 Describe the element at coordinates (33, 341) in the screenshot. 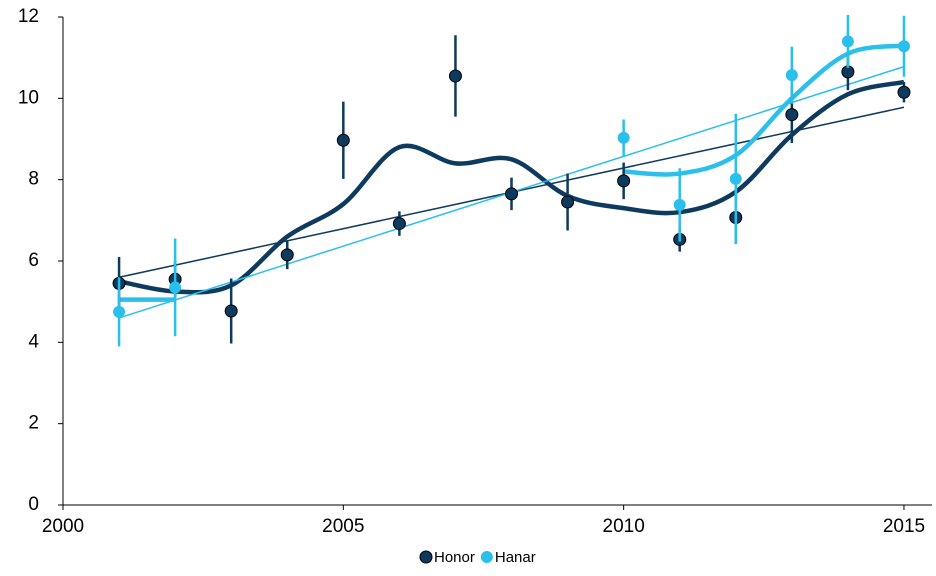

I see `y-tick-label: 4` at that location.